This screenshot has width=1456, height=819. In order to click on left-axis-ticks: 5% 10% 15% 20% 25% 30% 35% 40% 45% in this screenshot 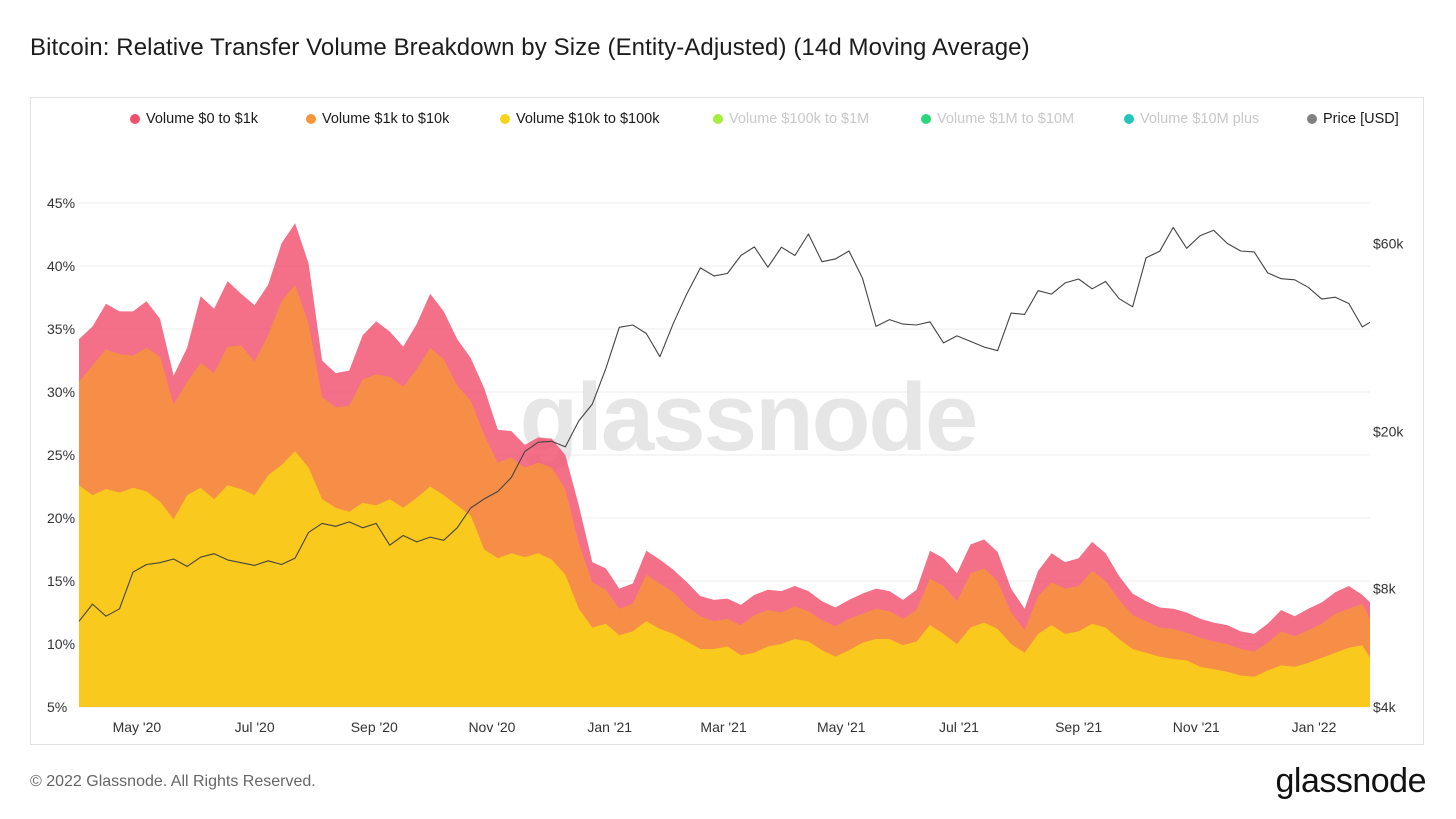, I will do `click(61, 455)`.